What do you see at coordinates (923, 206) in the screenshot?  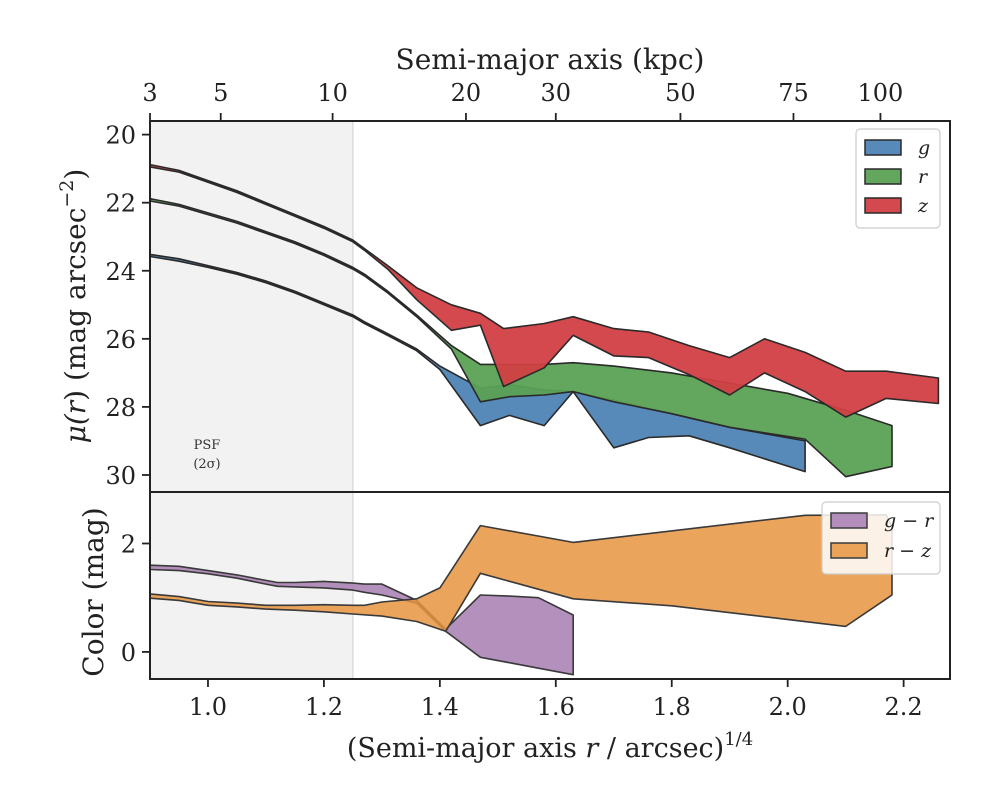 I see `legend-label: z` at bounding box center [923, 206].